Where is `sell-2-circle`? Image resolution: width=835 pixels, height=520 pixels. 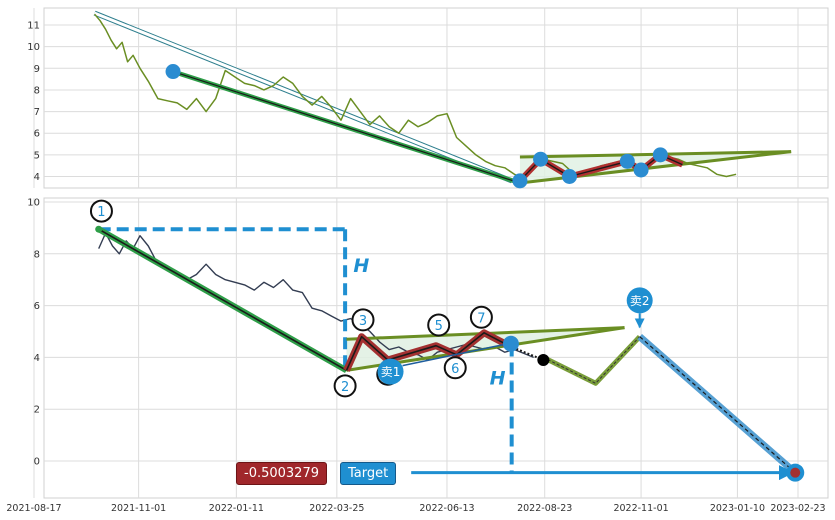 sell-2-circle is located at coordinates (639, 300).